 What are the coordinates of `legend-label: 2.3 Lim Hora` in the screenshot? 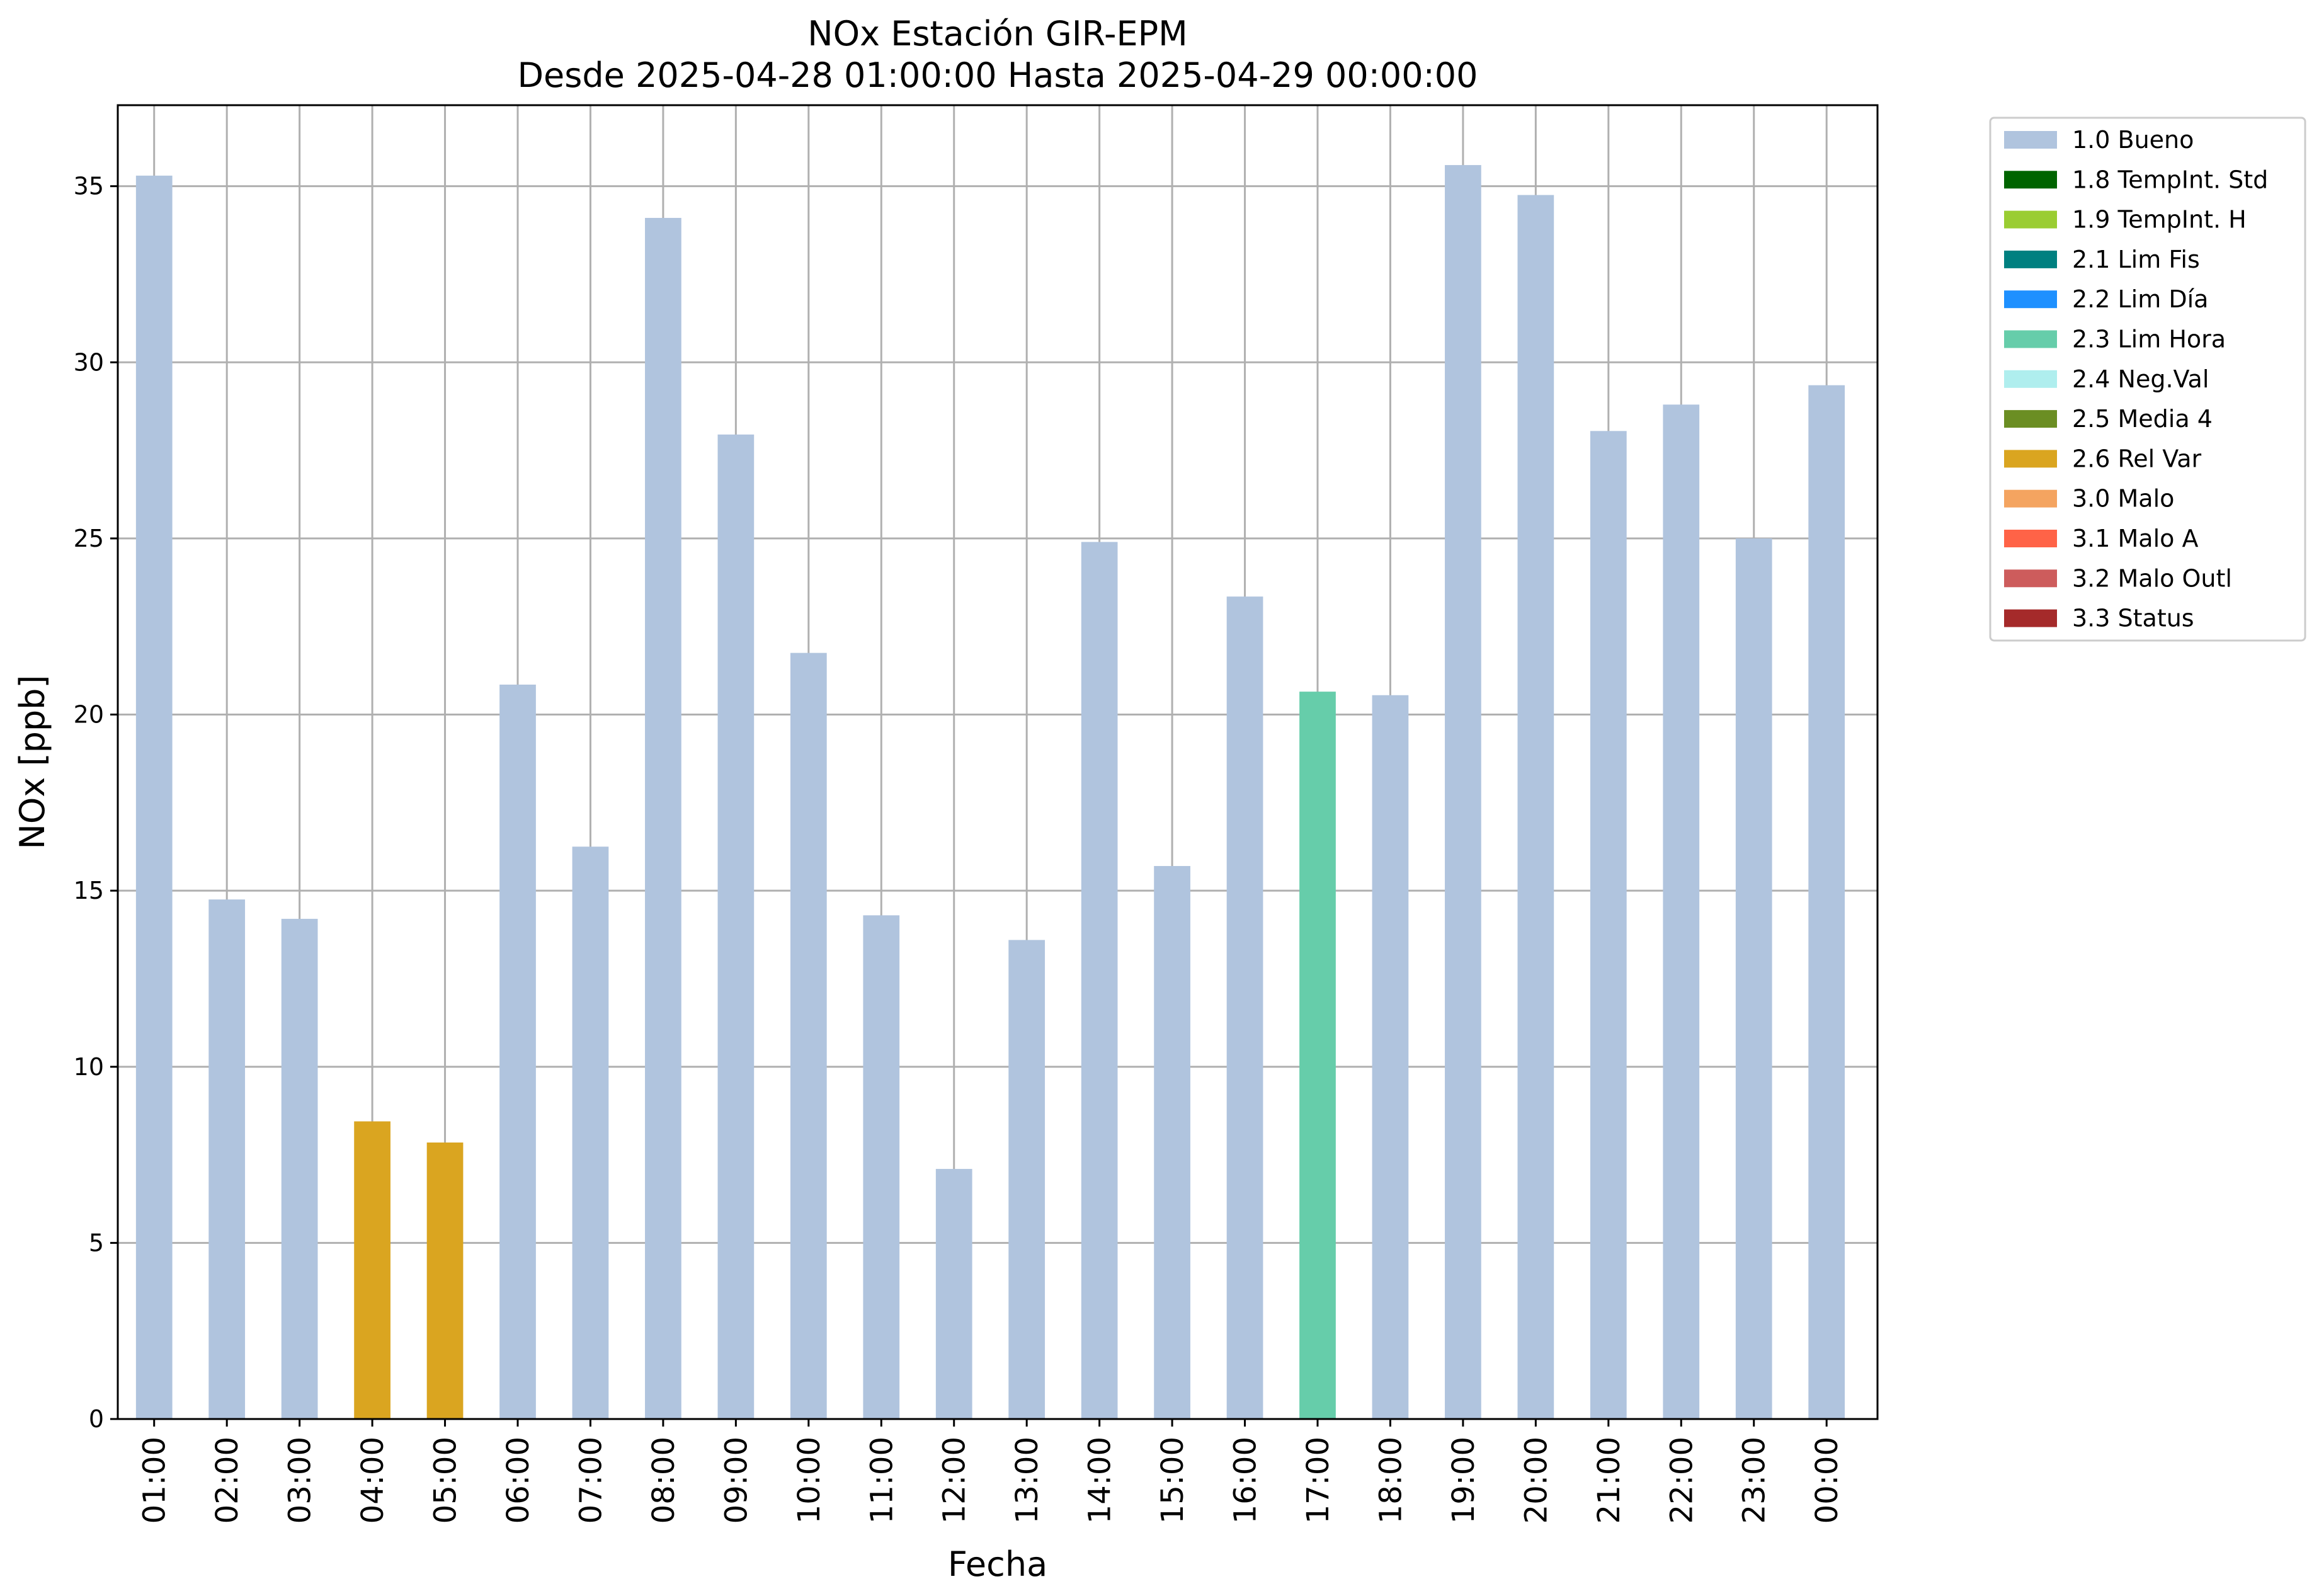 It's located at (2149, 339).